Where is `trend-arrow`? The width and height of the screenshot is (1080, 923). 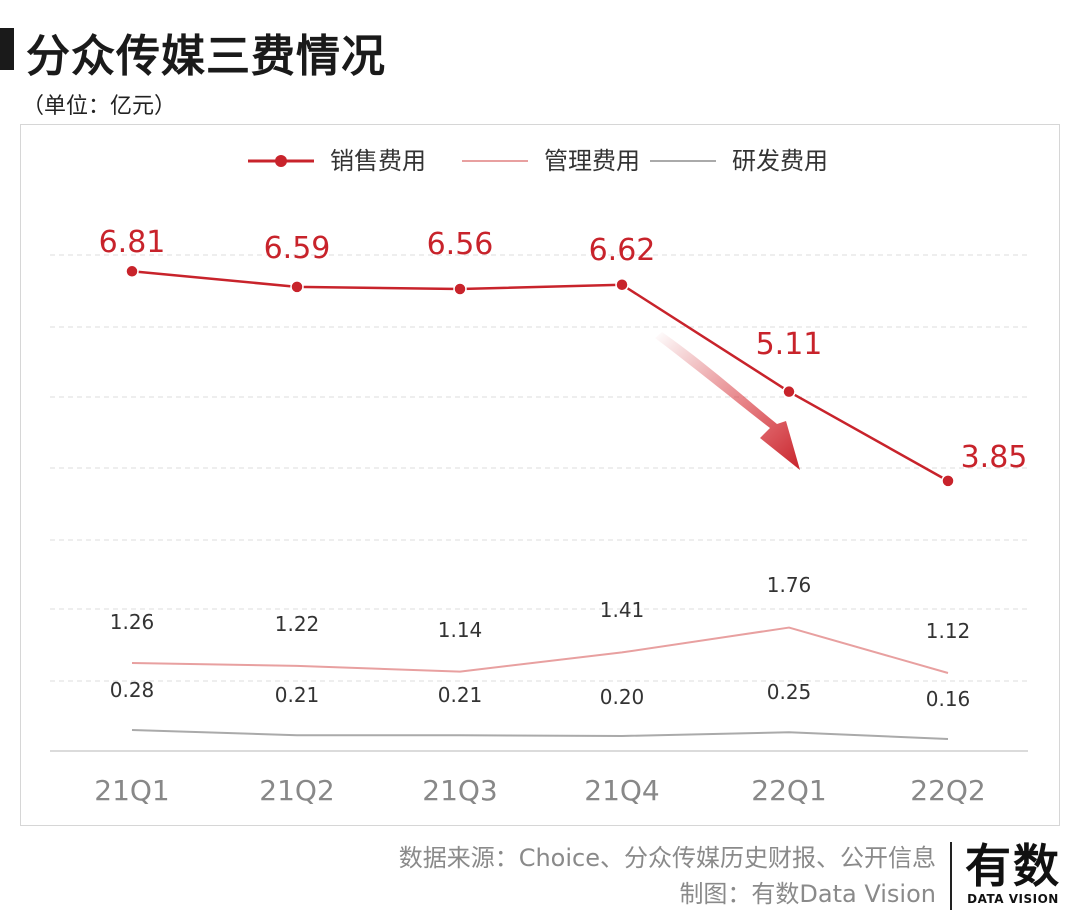
trend-arrow is located at coordinates (727, 401).